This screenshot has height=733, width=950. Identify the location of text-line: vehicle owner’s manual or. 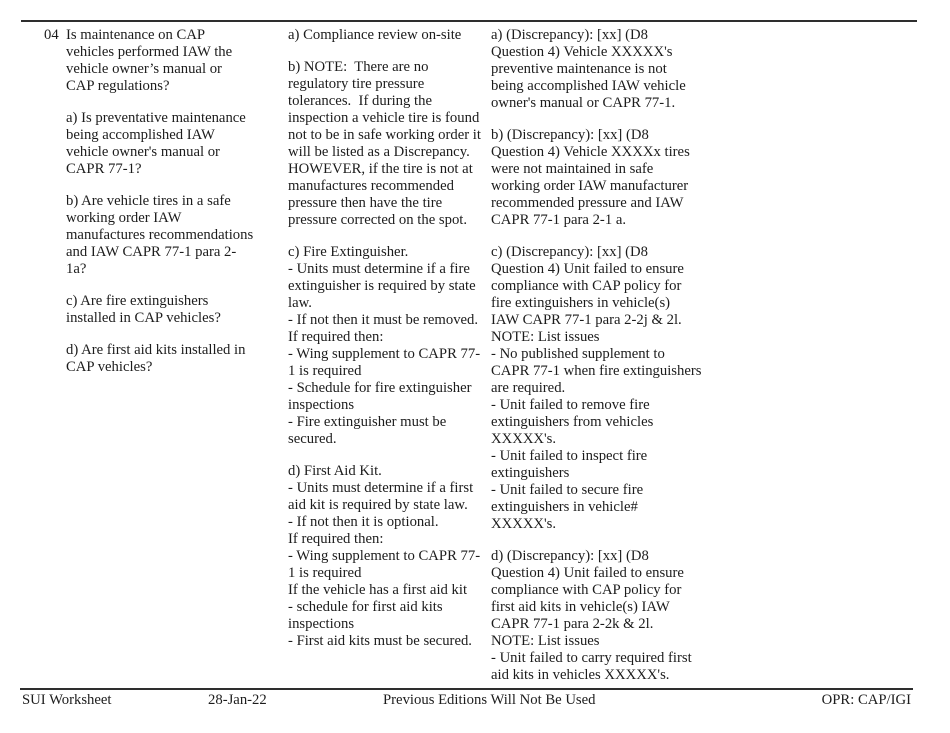
(144, 69).